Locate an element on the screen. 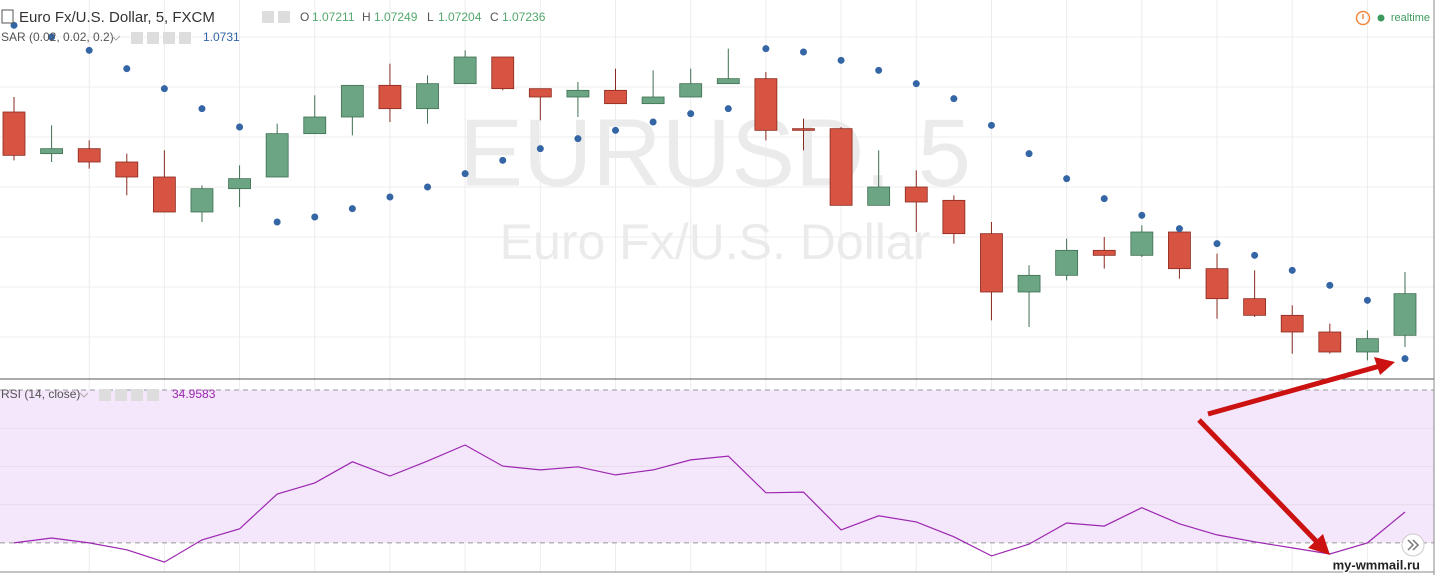 Image resolution: width=1438 pixels, height=580 pixels. symbol-title: Euro Fx/U.S. Dollar, 5, FXCM is located at coordinates (117, 17).